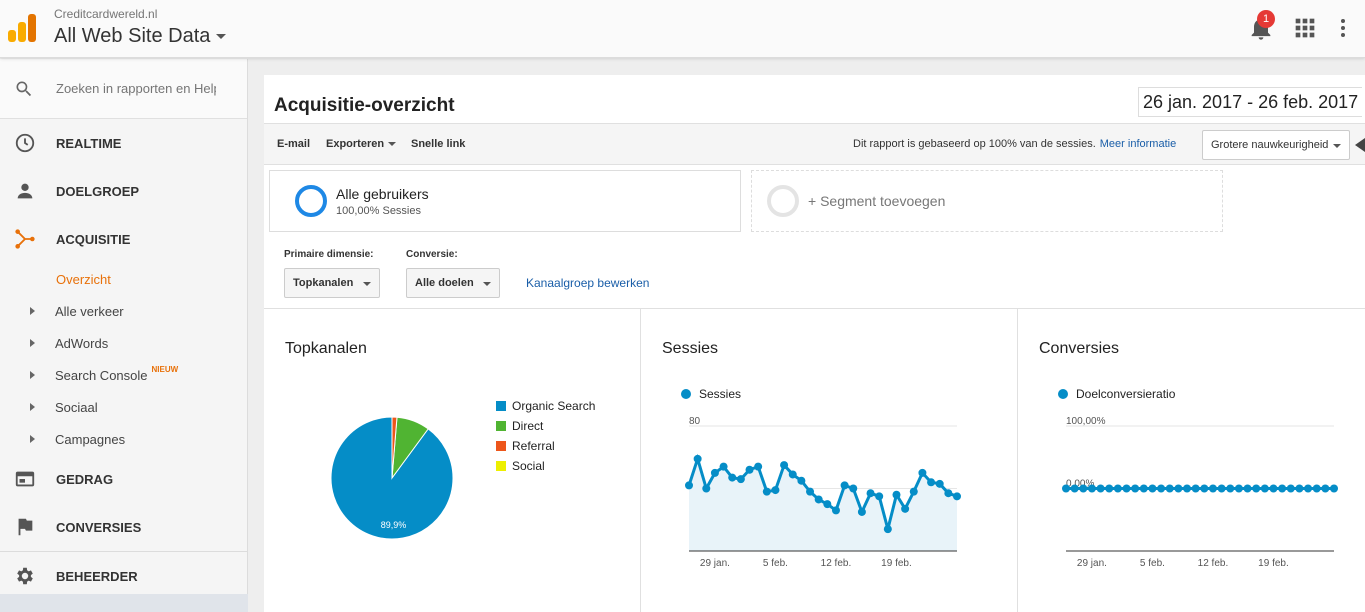  Describe the element at coordinates (123, 576) in the screenshot. I see `sidebar-item-beheerder: BEHEERDER` at that location.